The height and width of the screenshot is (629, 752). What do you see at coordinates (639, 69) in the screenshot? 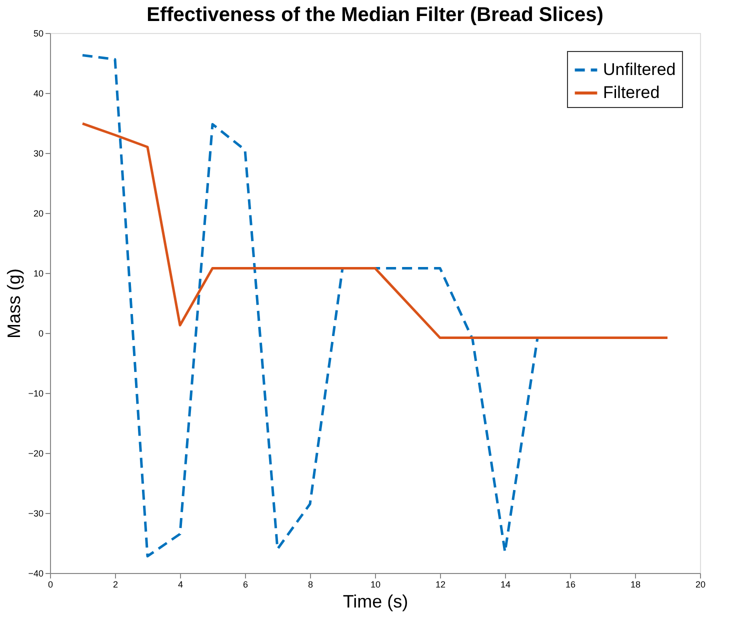
I see `legend-label: Unfiltered` at bounding box center [639, 69].